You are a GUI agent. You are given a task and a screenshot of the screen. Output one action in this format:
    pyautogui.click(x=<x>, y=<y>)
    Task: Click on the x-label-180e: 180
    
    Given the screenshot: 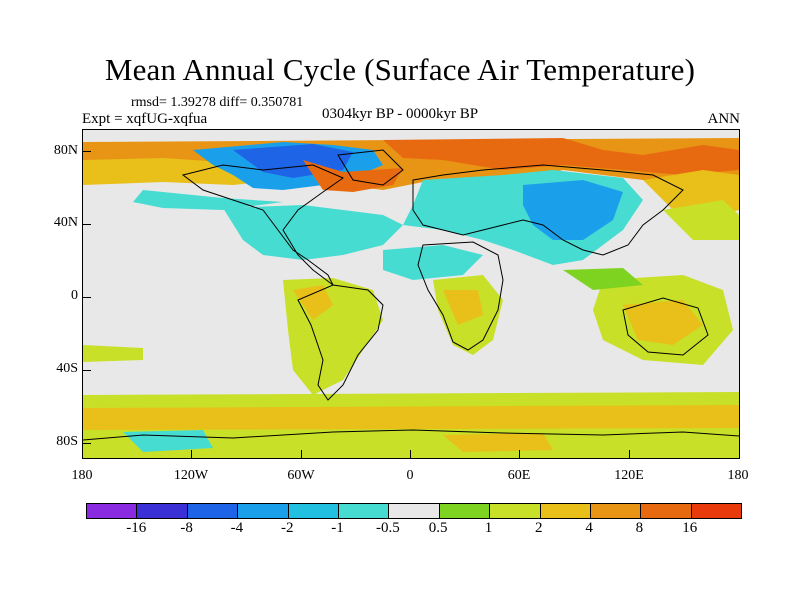 What is the action you would take?
    pyautogui.click(x=738, y=475)
    